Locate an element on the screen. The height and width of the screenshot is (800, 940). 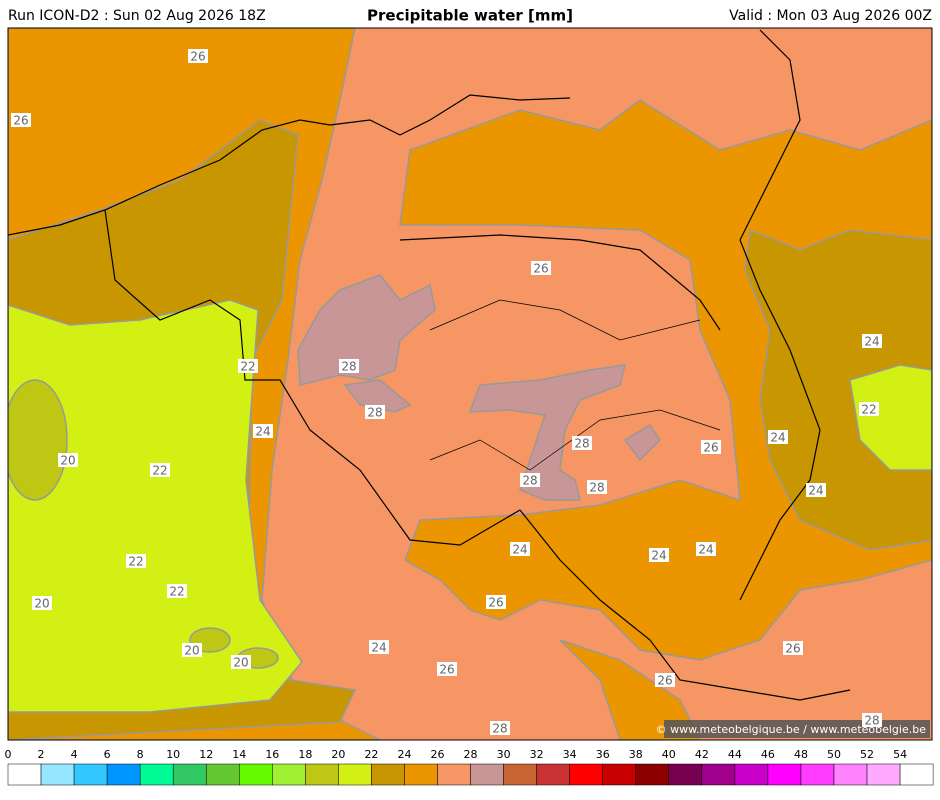
valid-info: Valid : Mon 03 Aug 2026 00Z is located at coordinates (830, 16).